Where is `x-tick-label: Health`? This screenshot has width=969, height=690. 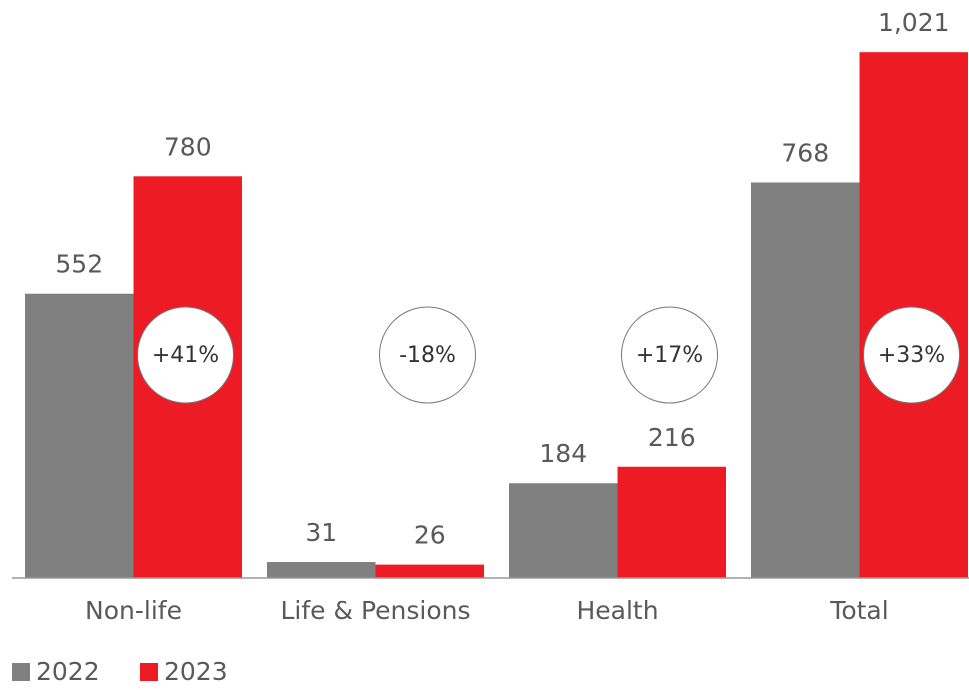 x-tick-label: Health is located at coordinates (617, 610).